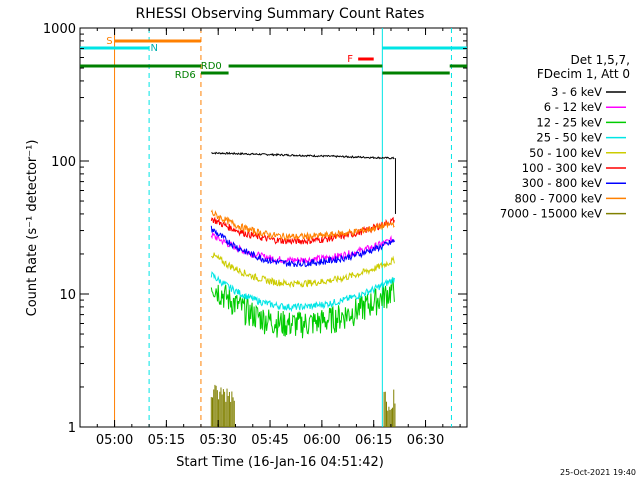  I want to click on chart-title: RHESSI Observing Summary Count Rates, so click(280, 14).